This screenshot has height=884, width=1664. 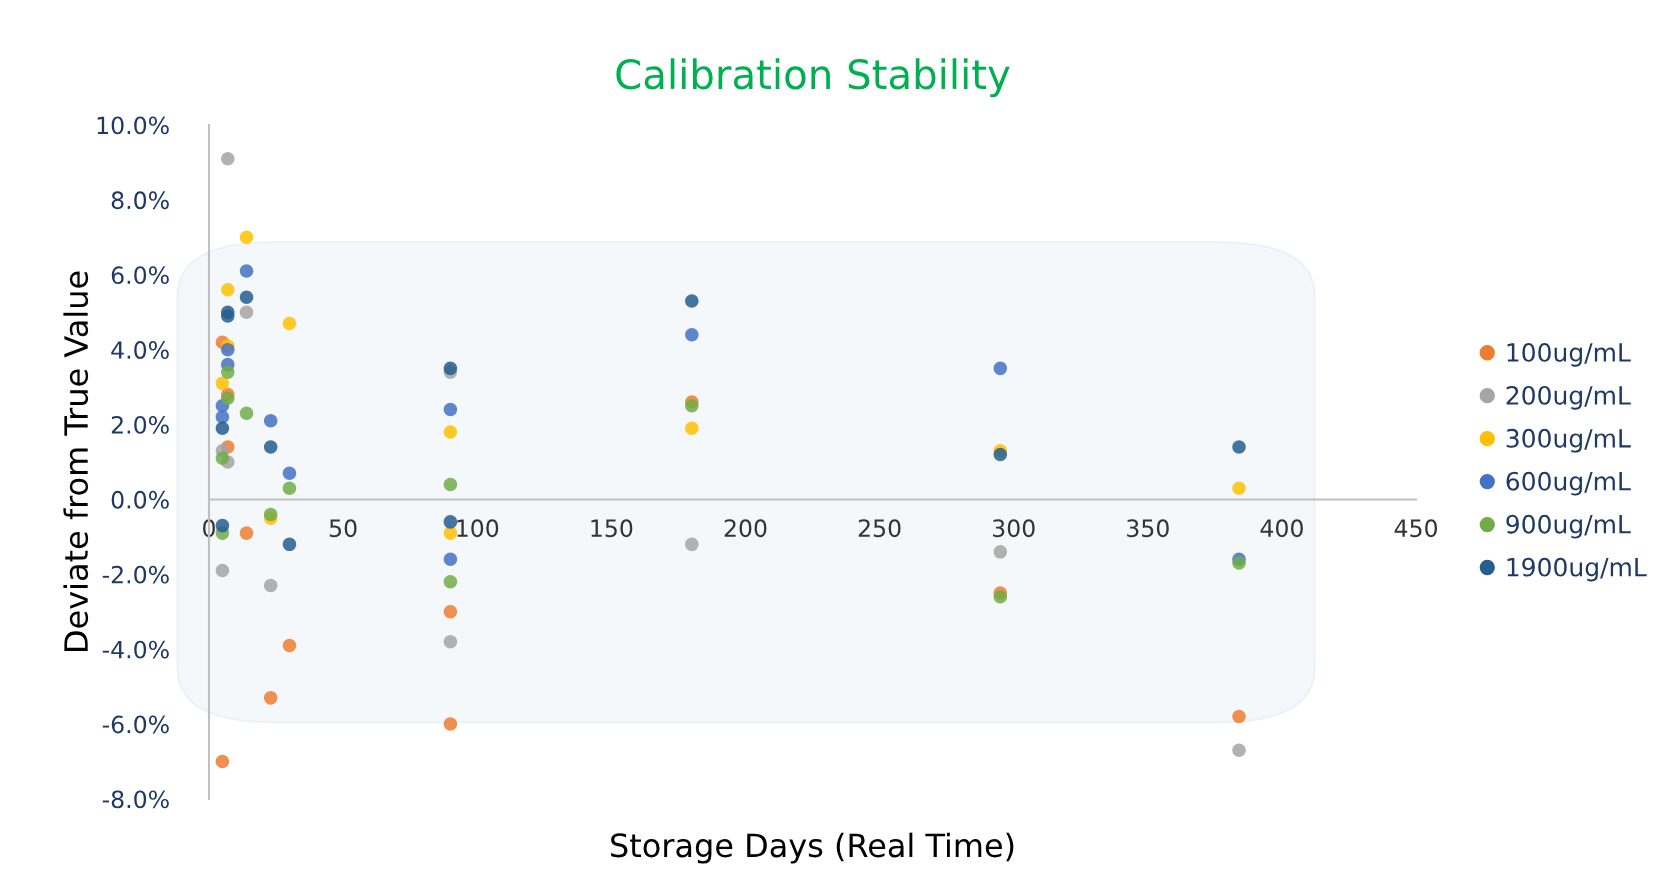 I want to click on y-tick-label: 10.0%, so click(x=133, y=125).